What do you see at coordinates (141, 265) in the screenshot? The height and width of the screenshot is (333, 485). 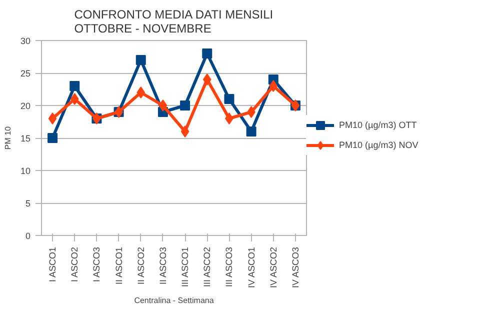 I see `x-tick-label: II ASCO2` at bounding box center [141, 265].